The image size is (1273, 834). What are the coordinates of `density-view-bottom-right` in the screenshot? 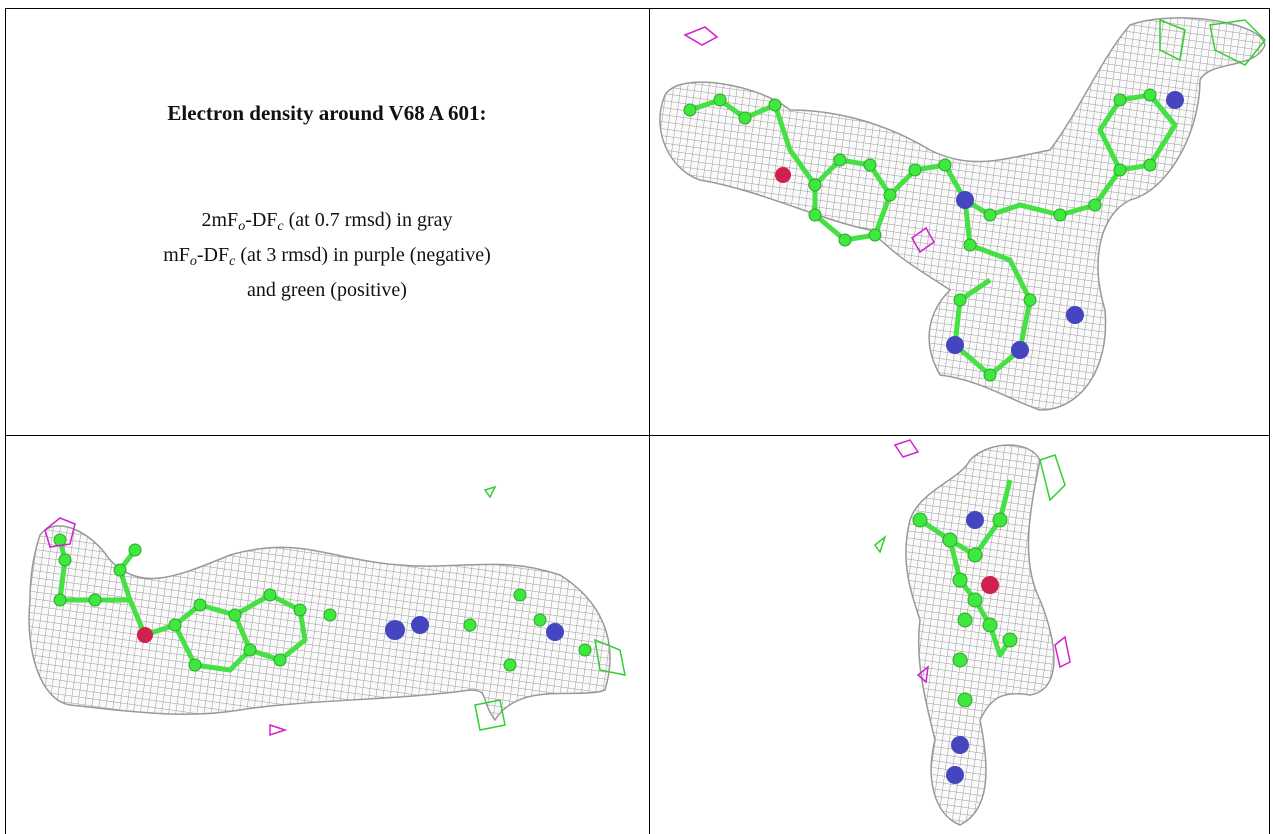 It's located at (972, 632).